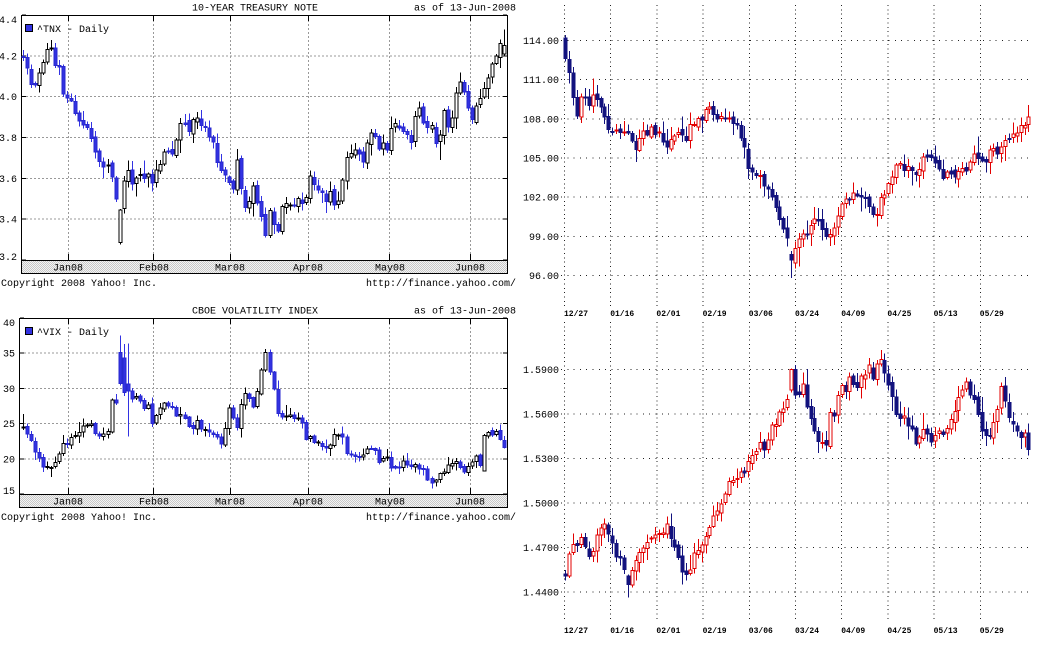 This screenshot has width=1037, height=654. What do you see at coordinates (541, 199) in the screenshot?
I see `svg-text: 102.00` at bounding box center [541, 199].